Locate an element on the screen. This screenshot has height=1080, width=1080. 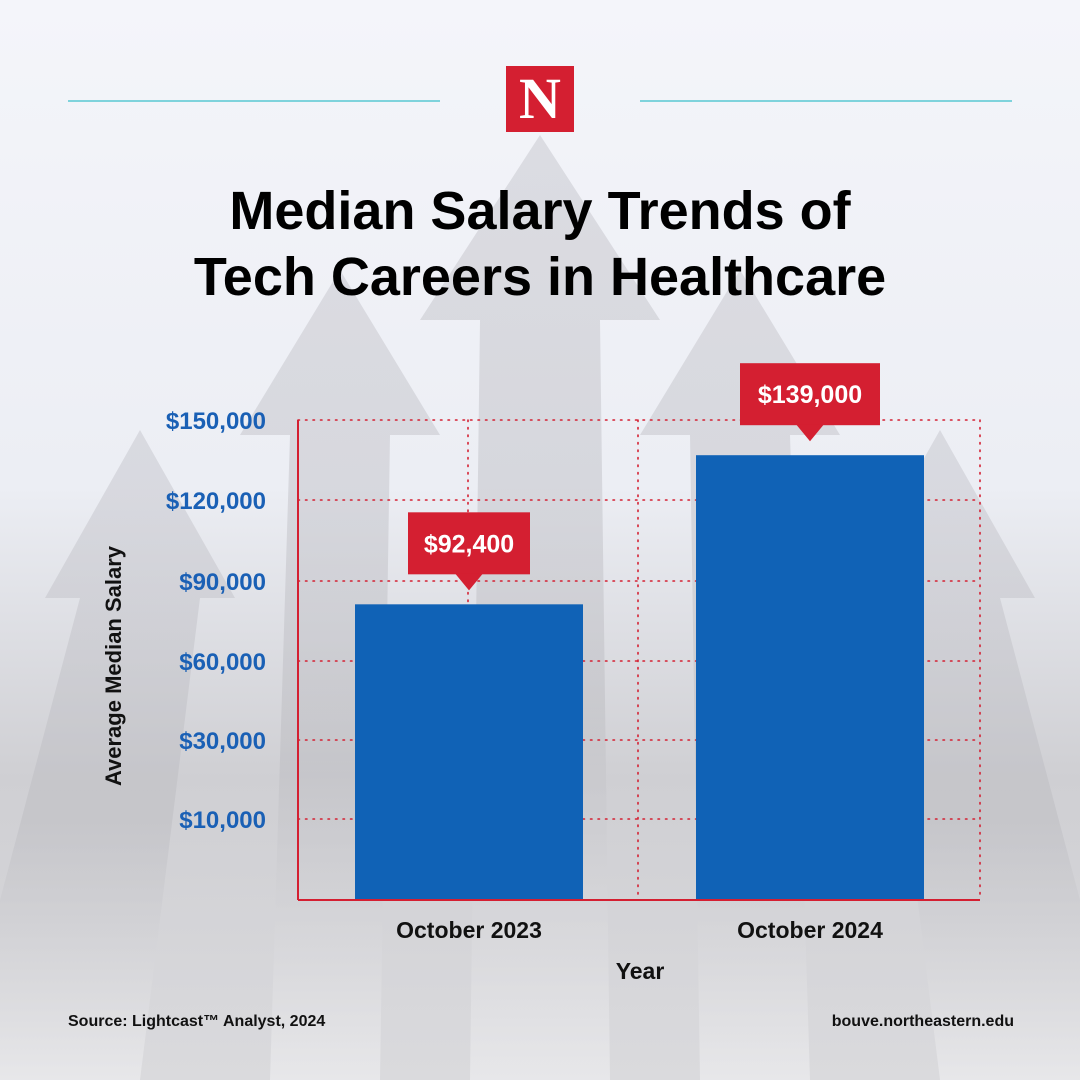
value-callout: $139,000 is located at coordinates (810, 402).